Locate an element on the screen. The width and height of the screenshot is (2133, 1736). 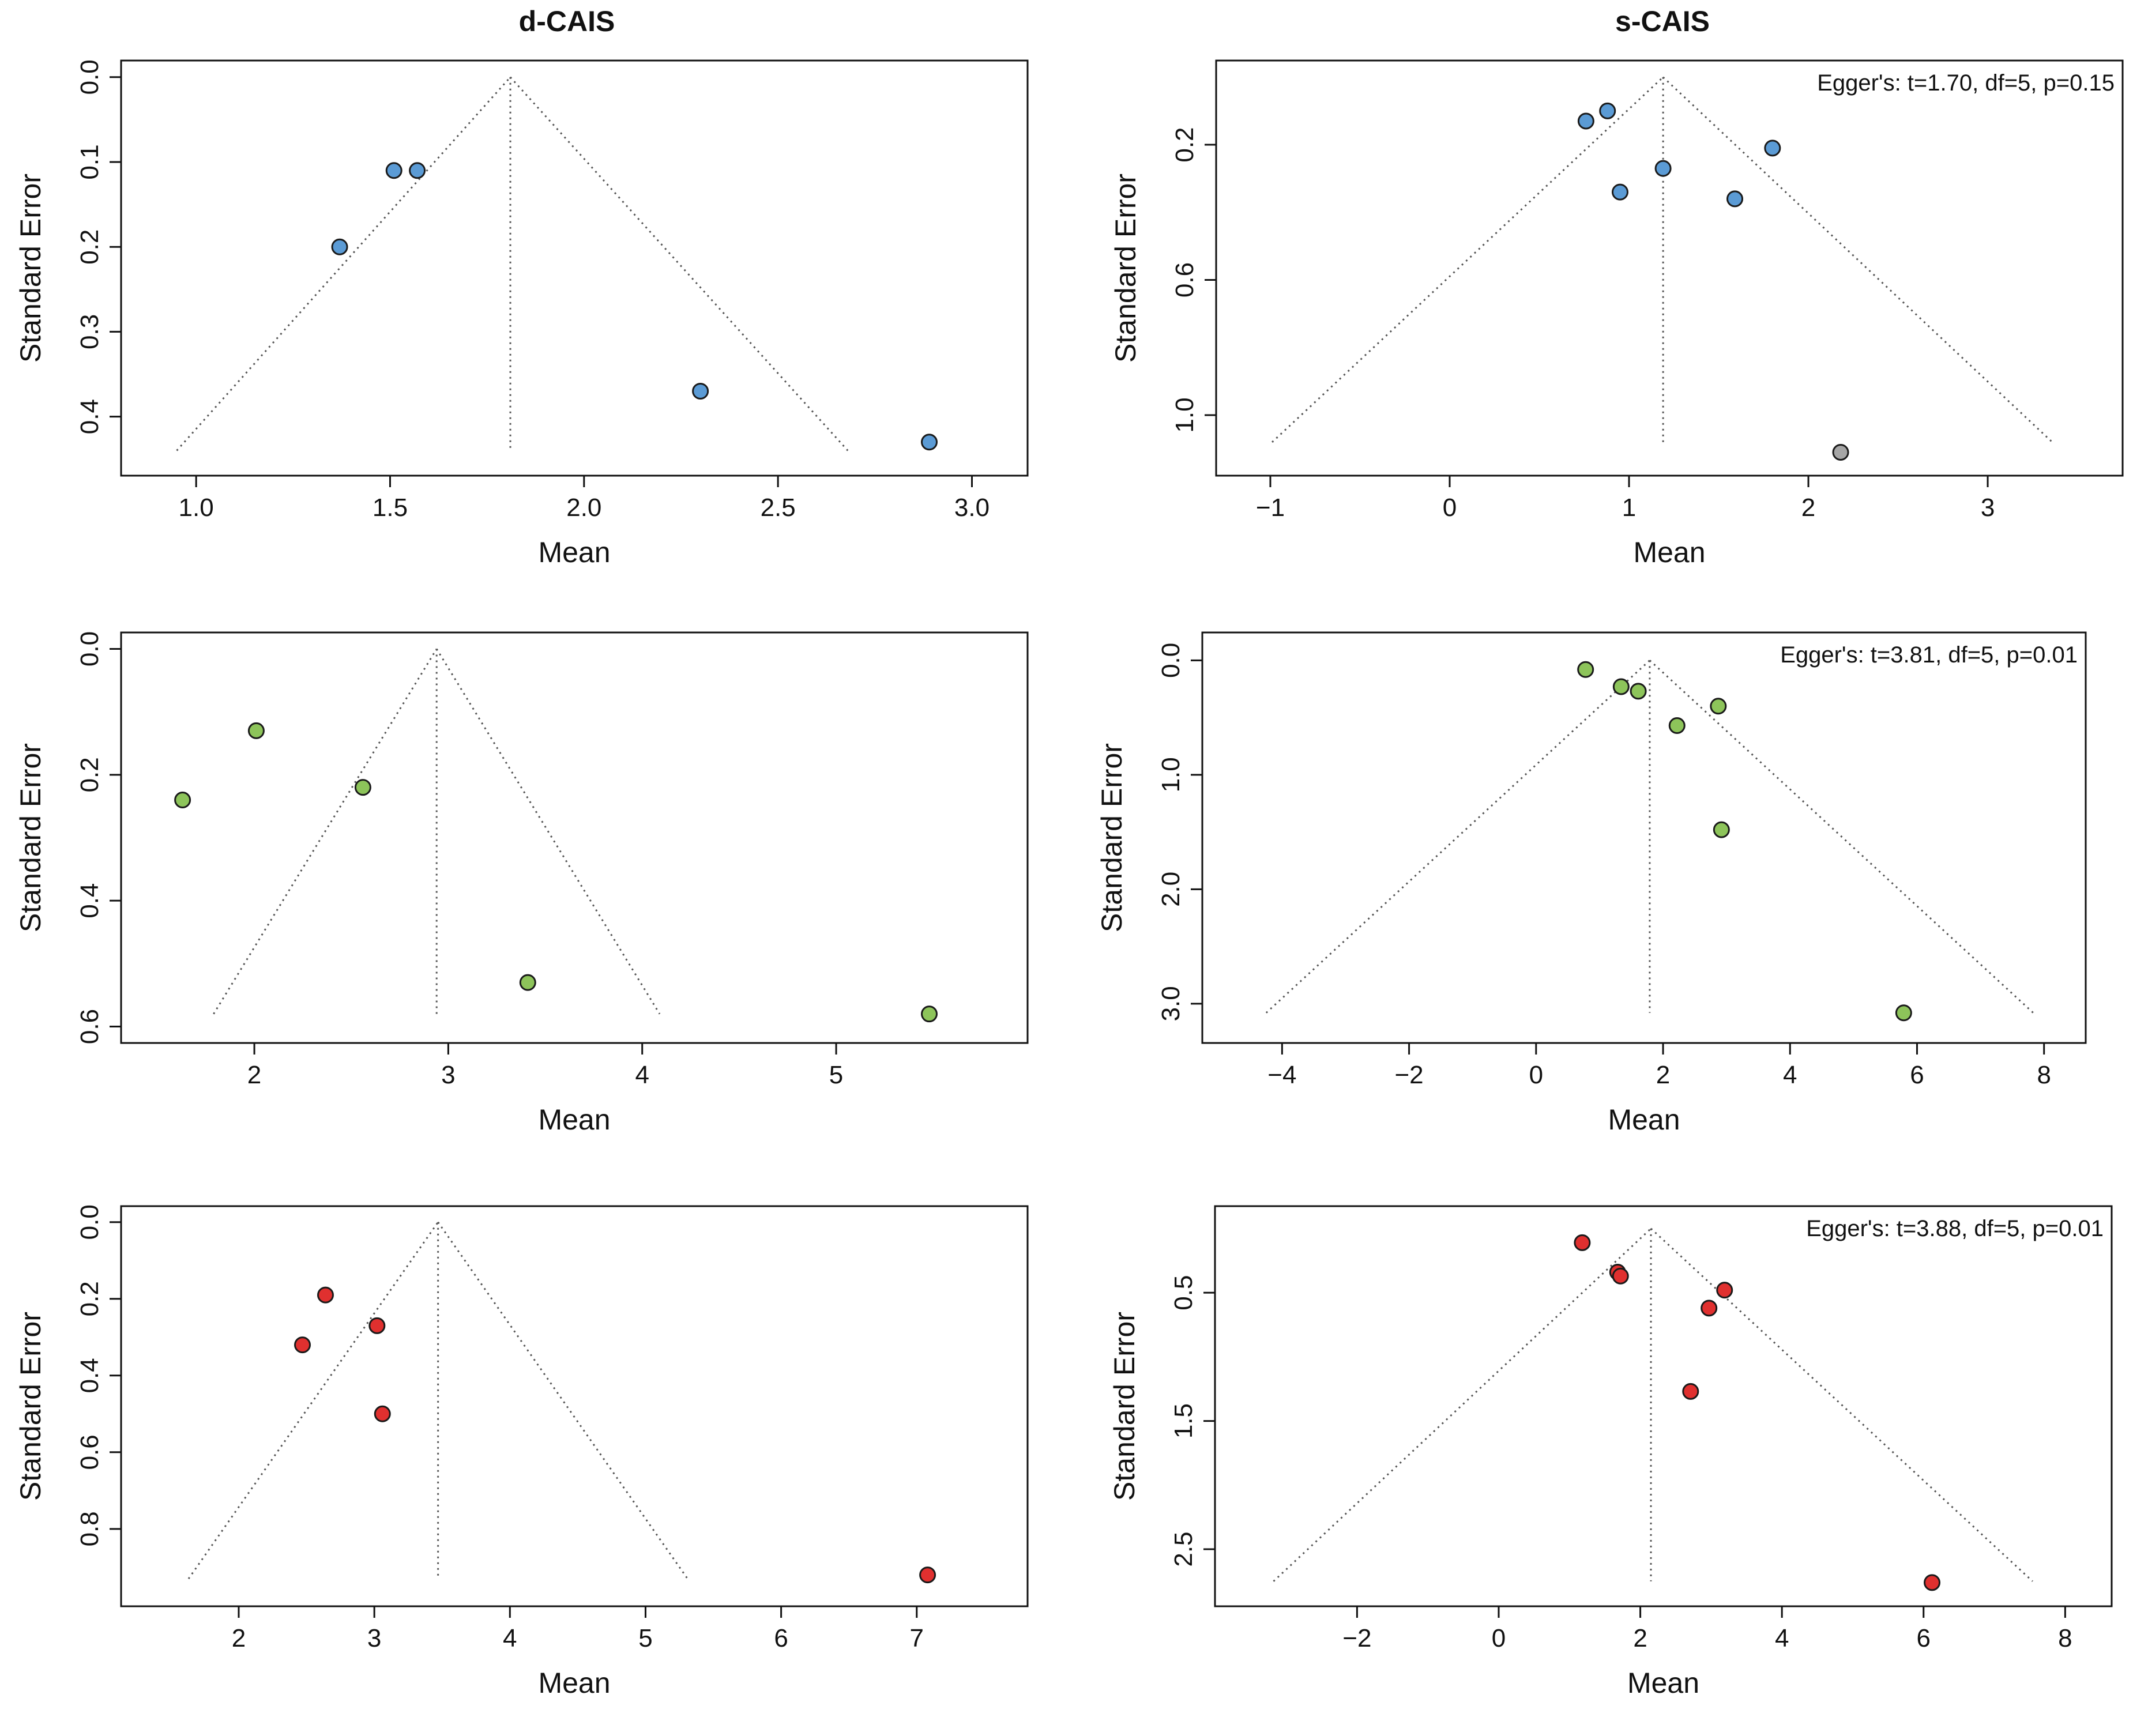
x-axis: −4 −2 0 2 4 6 8 is located at coordinates (1659, 1066).